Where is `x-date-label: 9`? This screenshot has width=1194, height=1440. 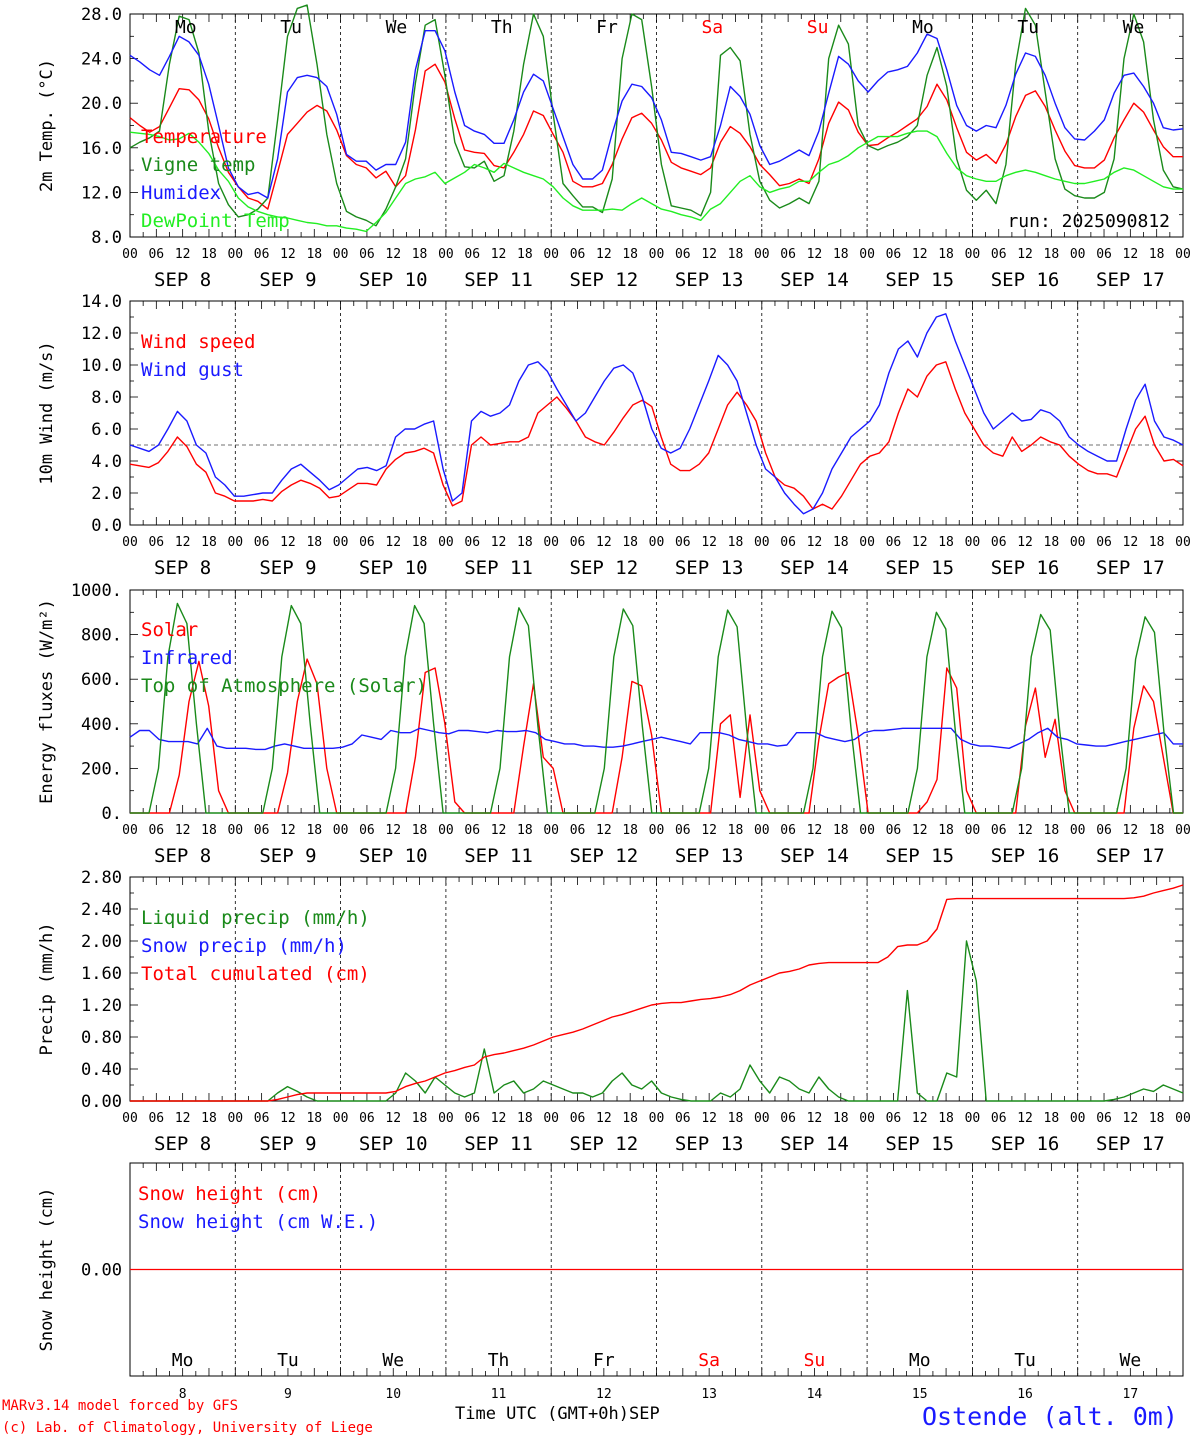 x-date-label: 9 is located at coordinates (288, 1394).